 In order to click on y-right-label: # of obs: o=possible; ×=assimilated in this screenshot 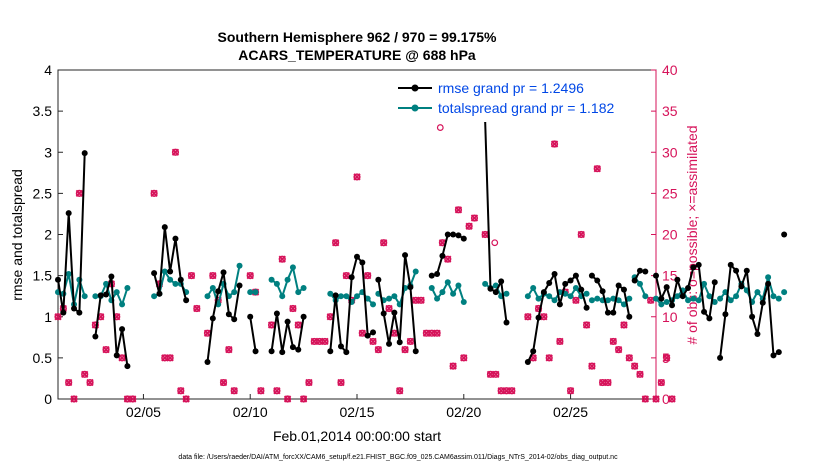, I will do `click(692, 234)`.